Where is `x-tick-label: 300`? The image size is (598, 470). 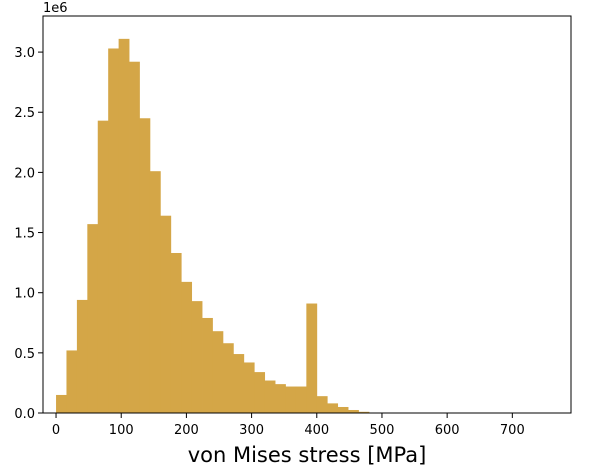
x-tick-label: 300 is located at coordinates (251, 430).